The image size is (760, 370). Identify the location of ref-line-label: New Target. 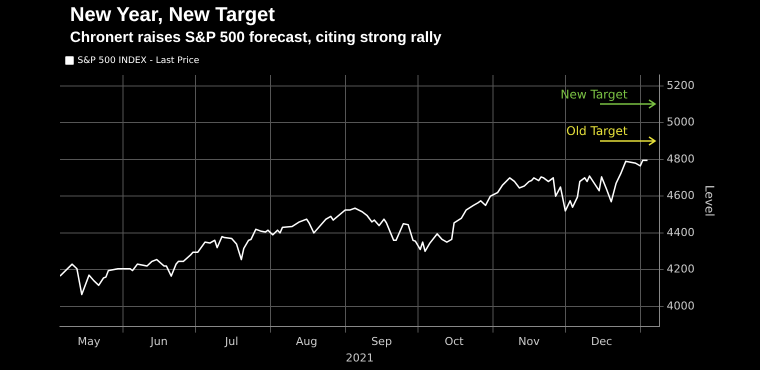
(594, 95).